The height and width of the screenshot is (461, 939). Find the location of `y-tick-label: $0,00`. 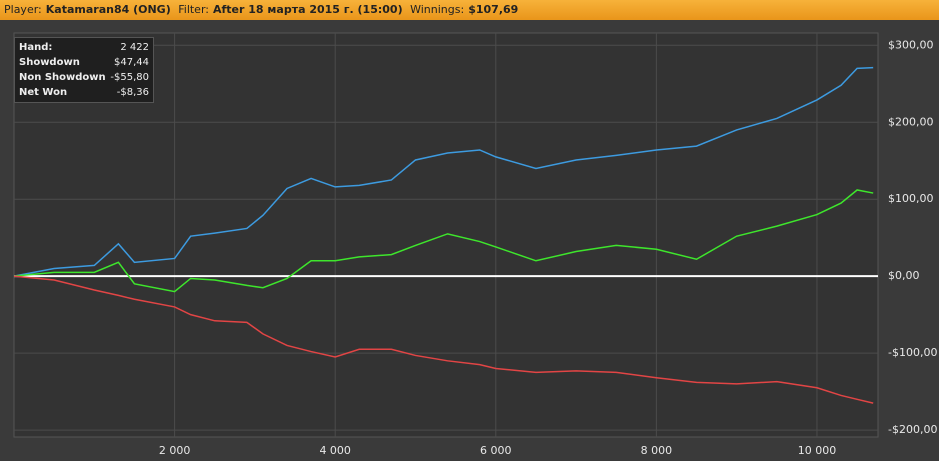

y-tick-label: $0,00 is located at coordinates (904, 275).